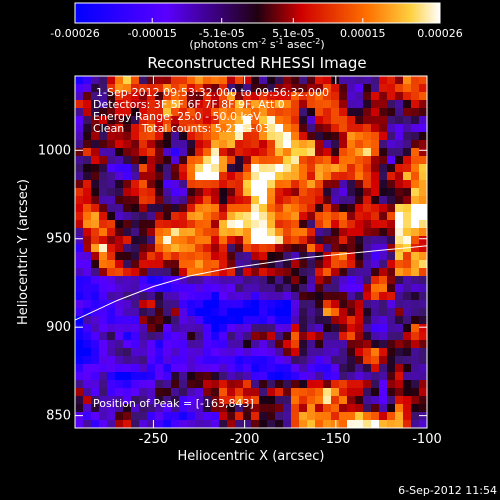 The image size is (500, 500). What do you see at coordinates (427, 439) in the screenshot?
I see `x-tick-label: -100` at bounding box center [427, 439].